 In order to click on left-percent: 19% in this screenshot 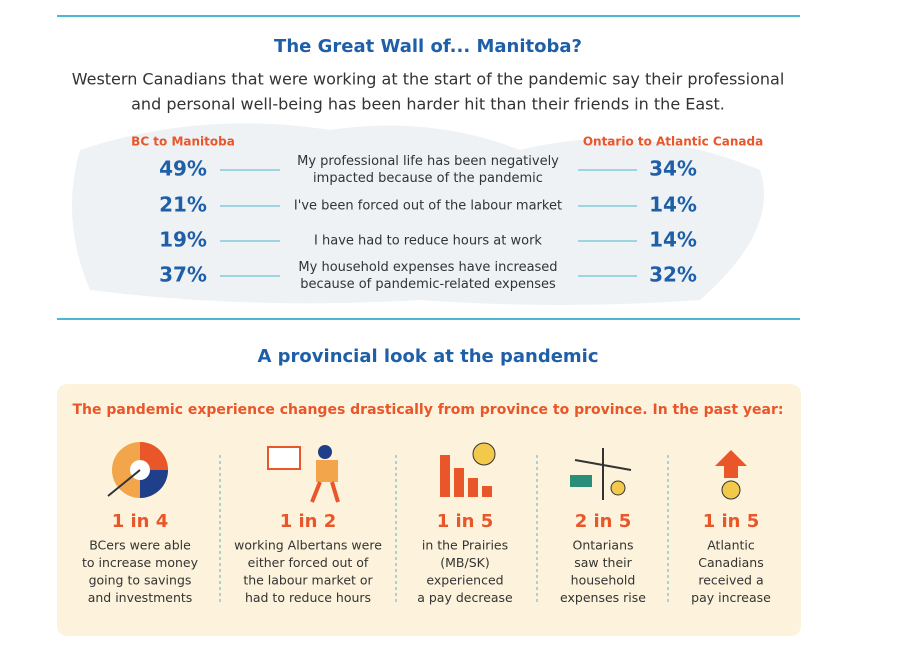, I will do `click(183, 240)`.